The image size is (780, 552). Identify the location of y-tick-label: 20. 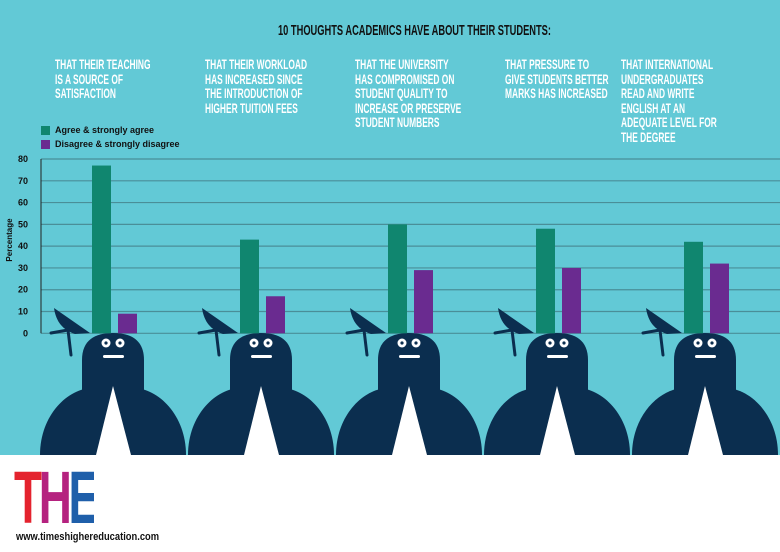
(23, 290).